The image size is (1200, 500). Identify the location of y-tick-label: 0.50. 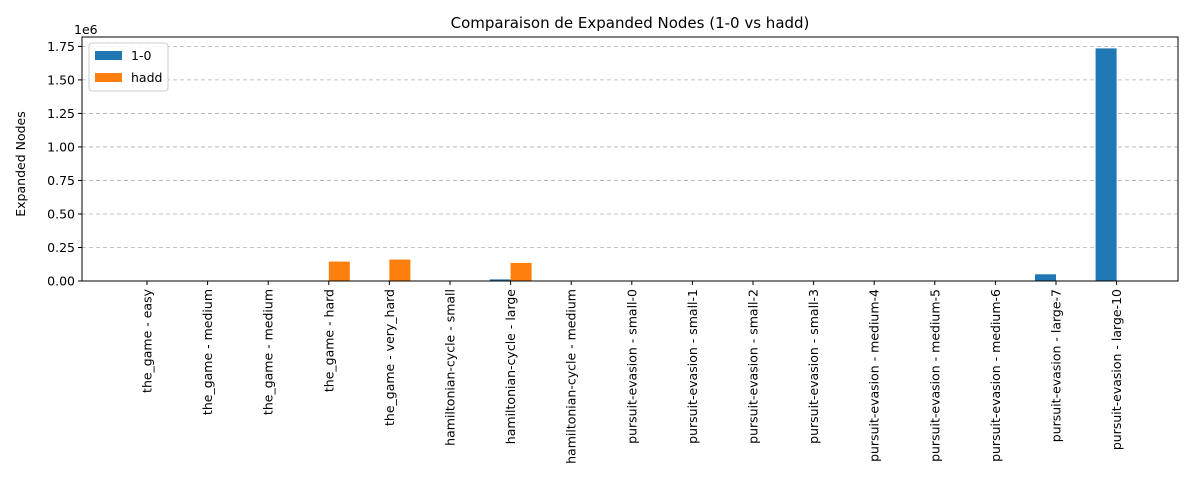
(61, 213).